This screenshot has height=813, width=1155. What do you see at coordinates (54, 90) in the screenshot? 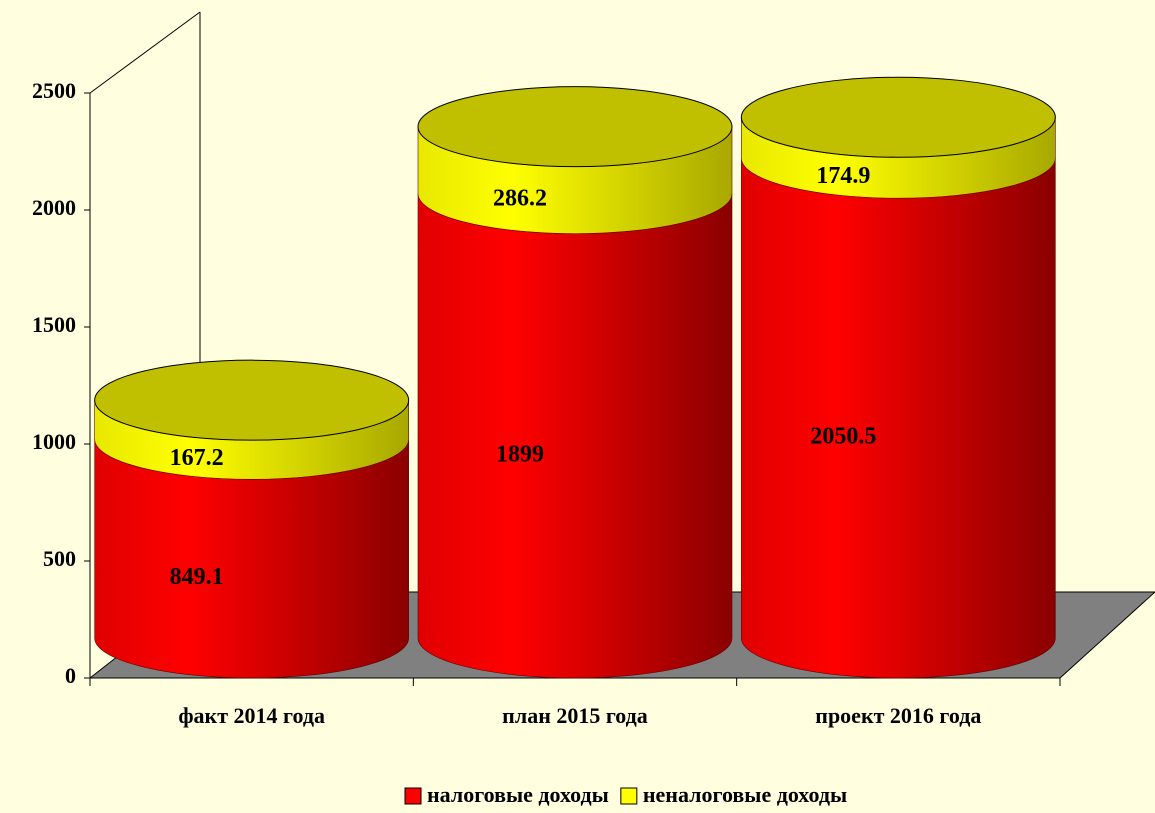
I see `y-tick-label: 2500` at bounding box center [54, 90].